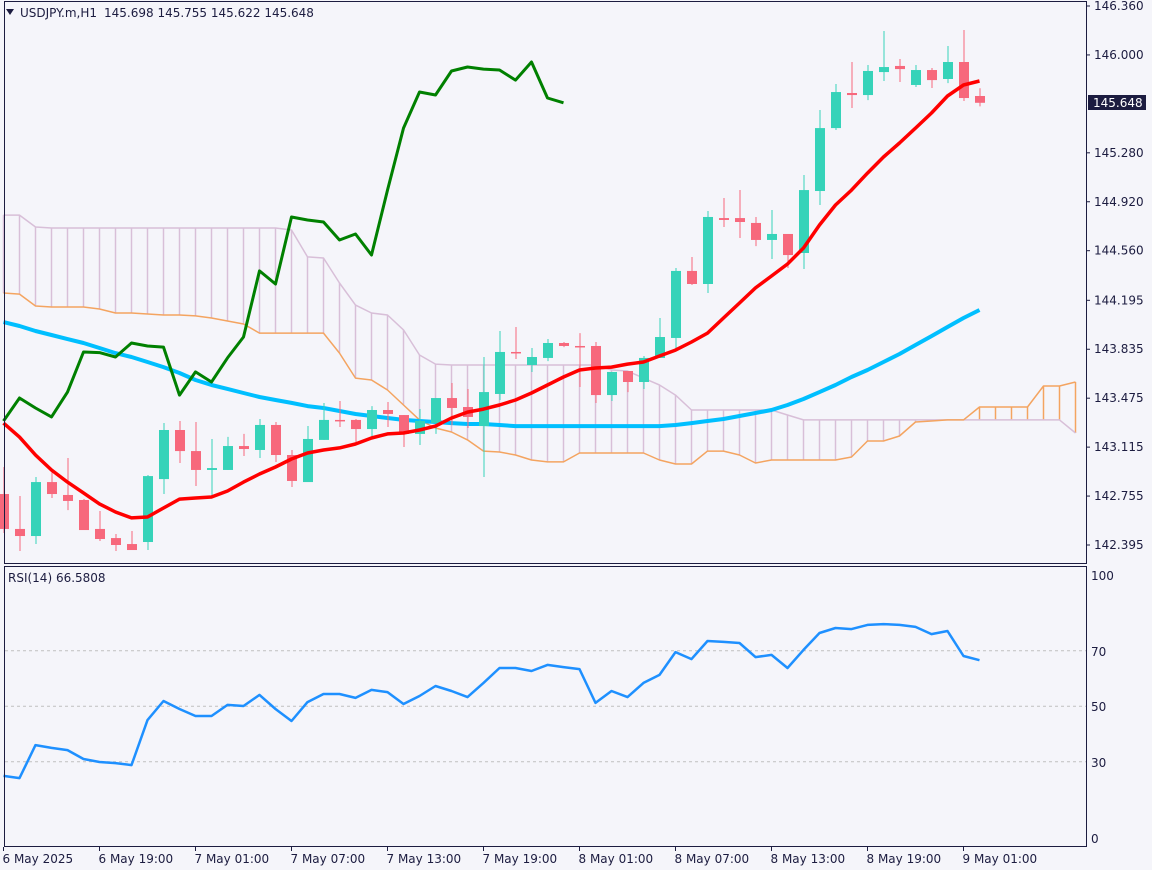 The height and width of the screenshot is (870, 1152). I want to click on price-tick-label: 144.195, so click(1119, 300).